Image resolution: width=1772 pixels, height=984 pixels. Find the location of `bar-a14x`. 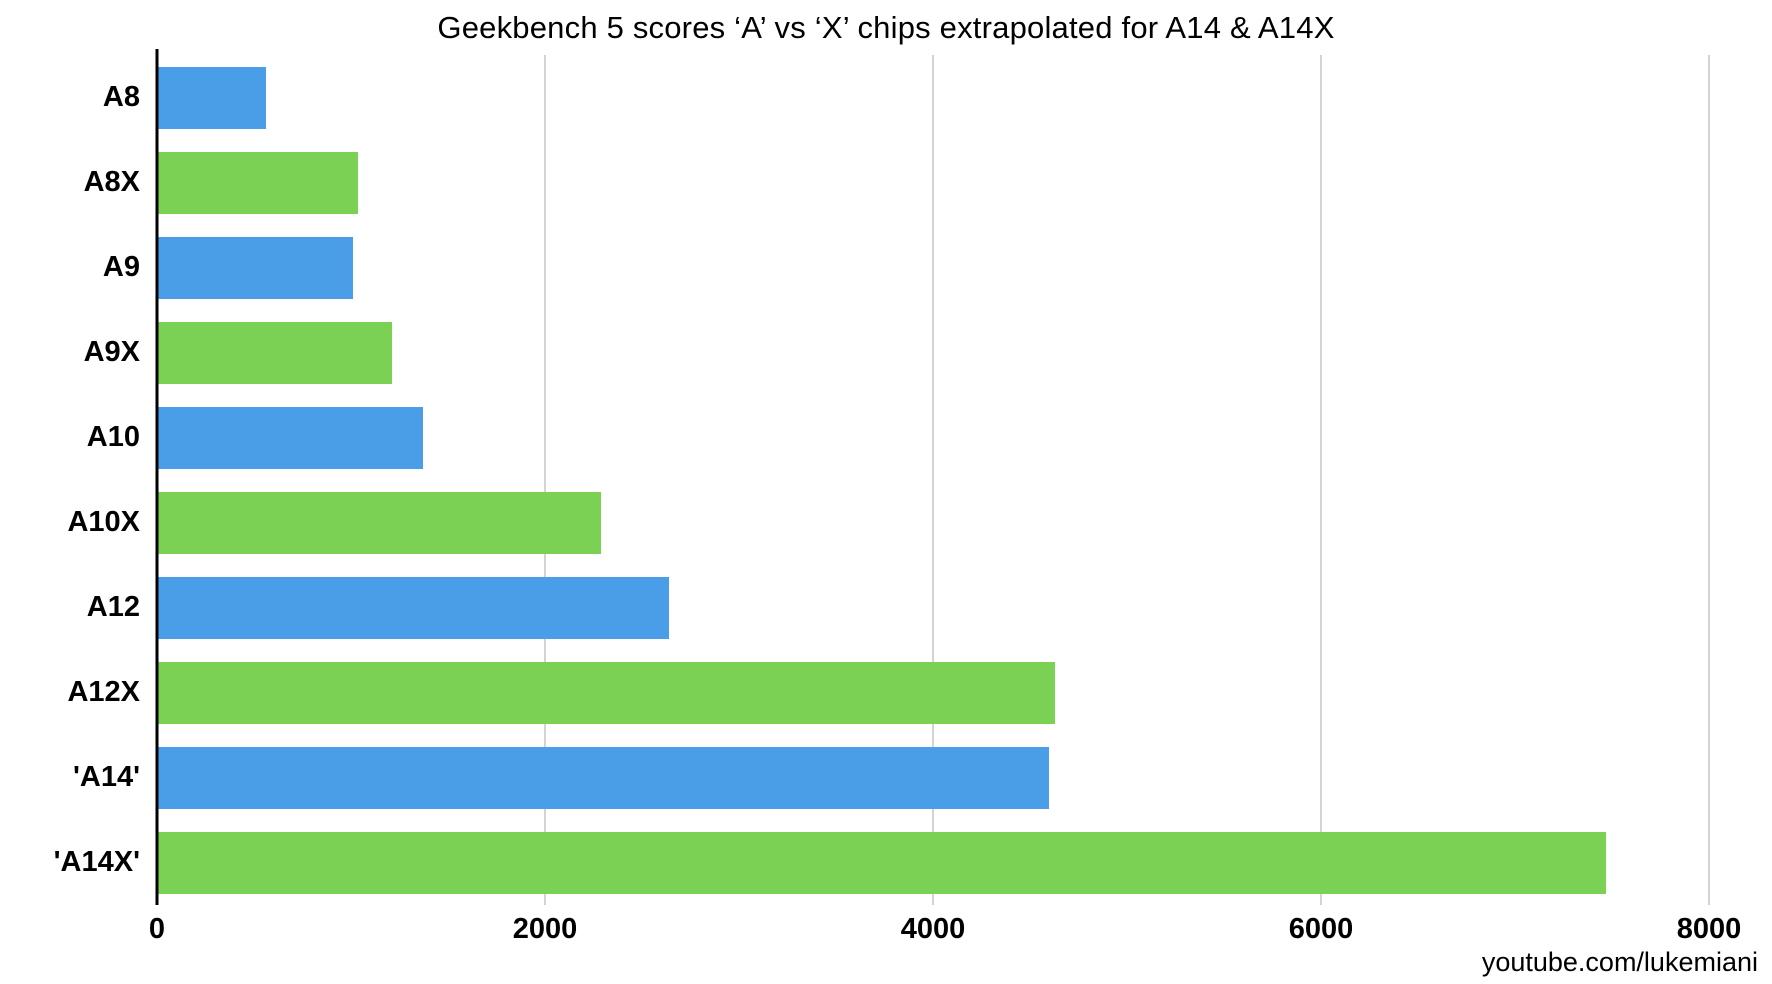

bar-a14x is located at coordinates (882, 863).